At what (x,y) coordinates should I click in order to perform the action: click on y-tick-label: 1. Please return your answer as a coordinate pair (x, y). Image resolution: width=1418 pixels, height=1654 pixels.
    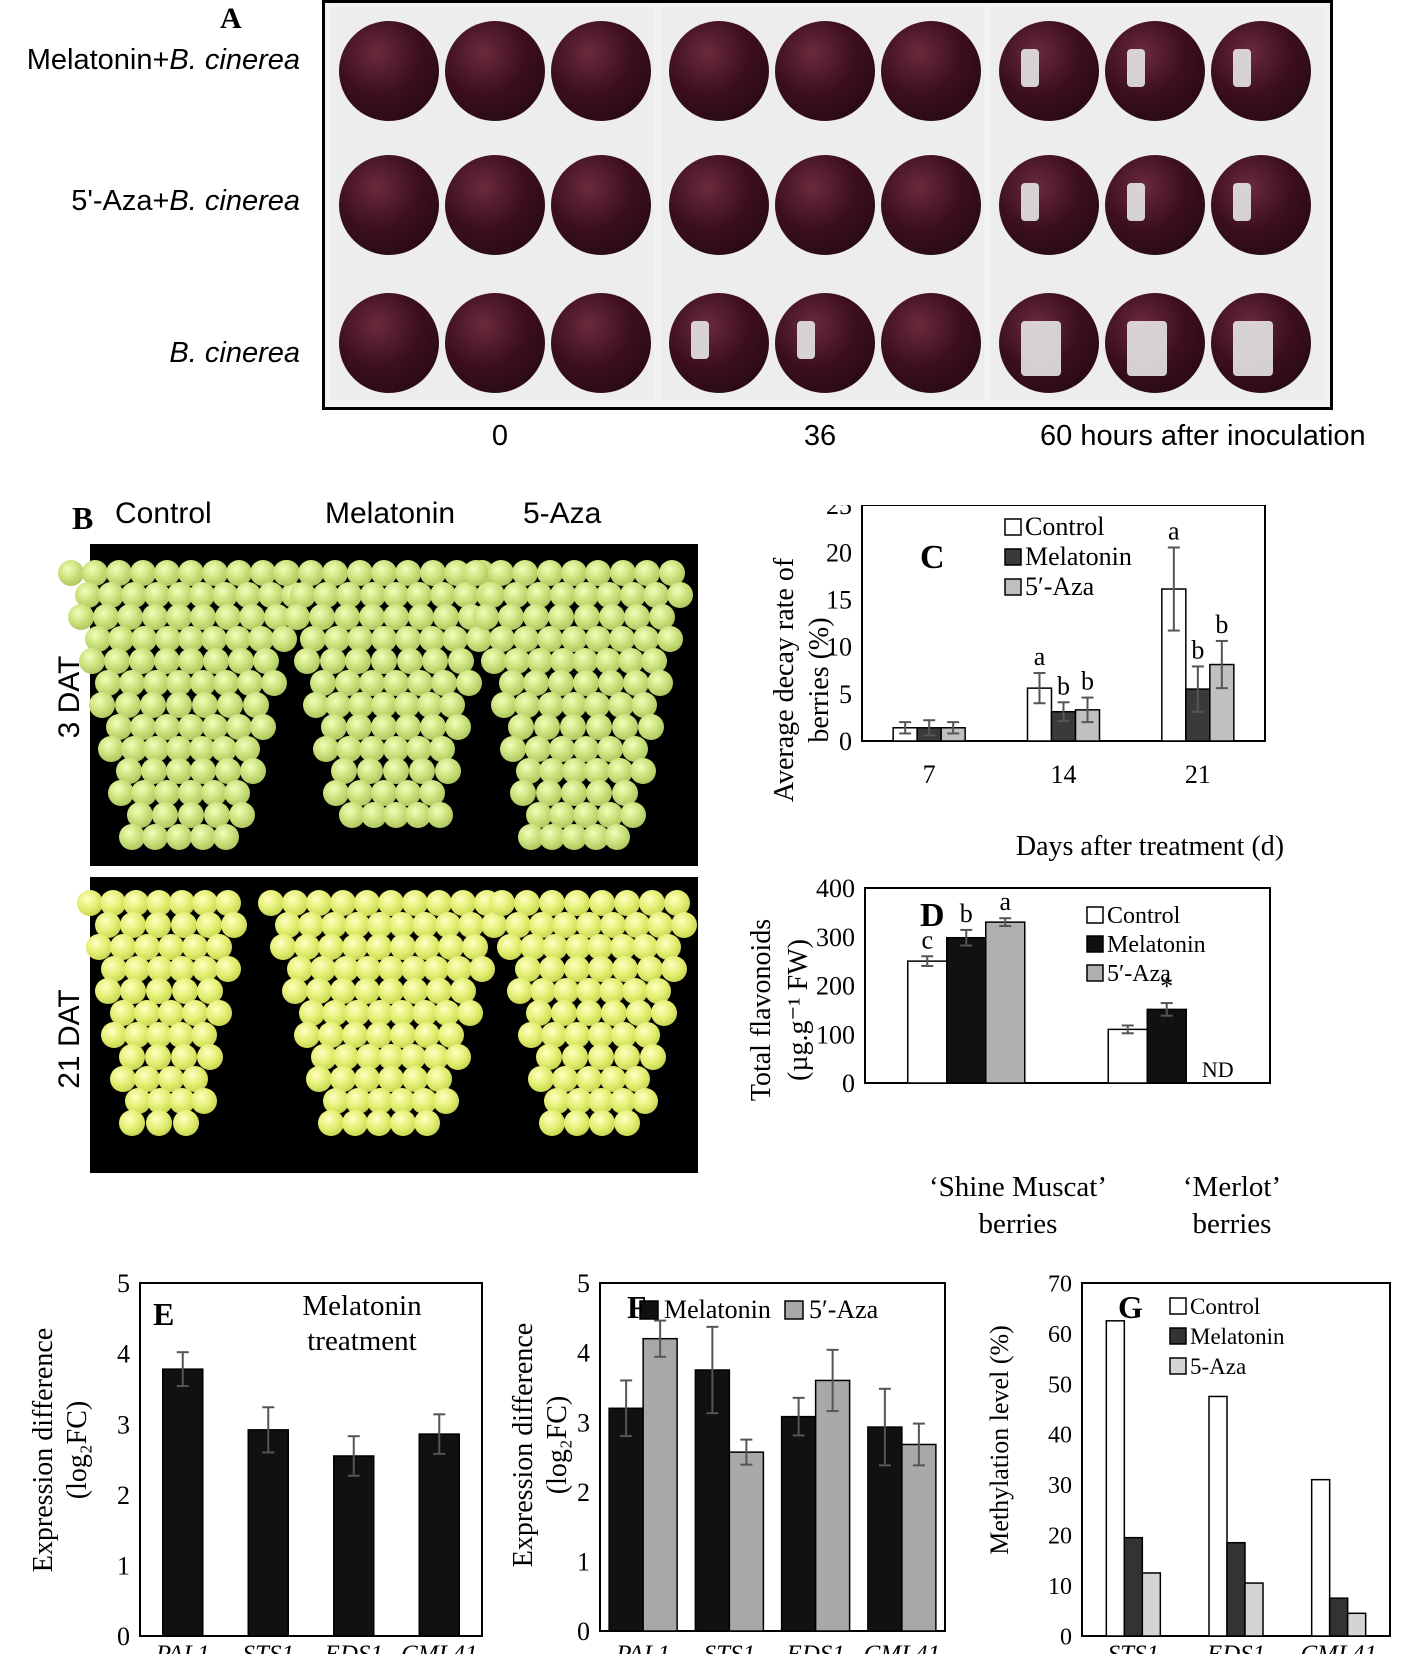
    Looking at the image, I should click on (123, 1566).